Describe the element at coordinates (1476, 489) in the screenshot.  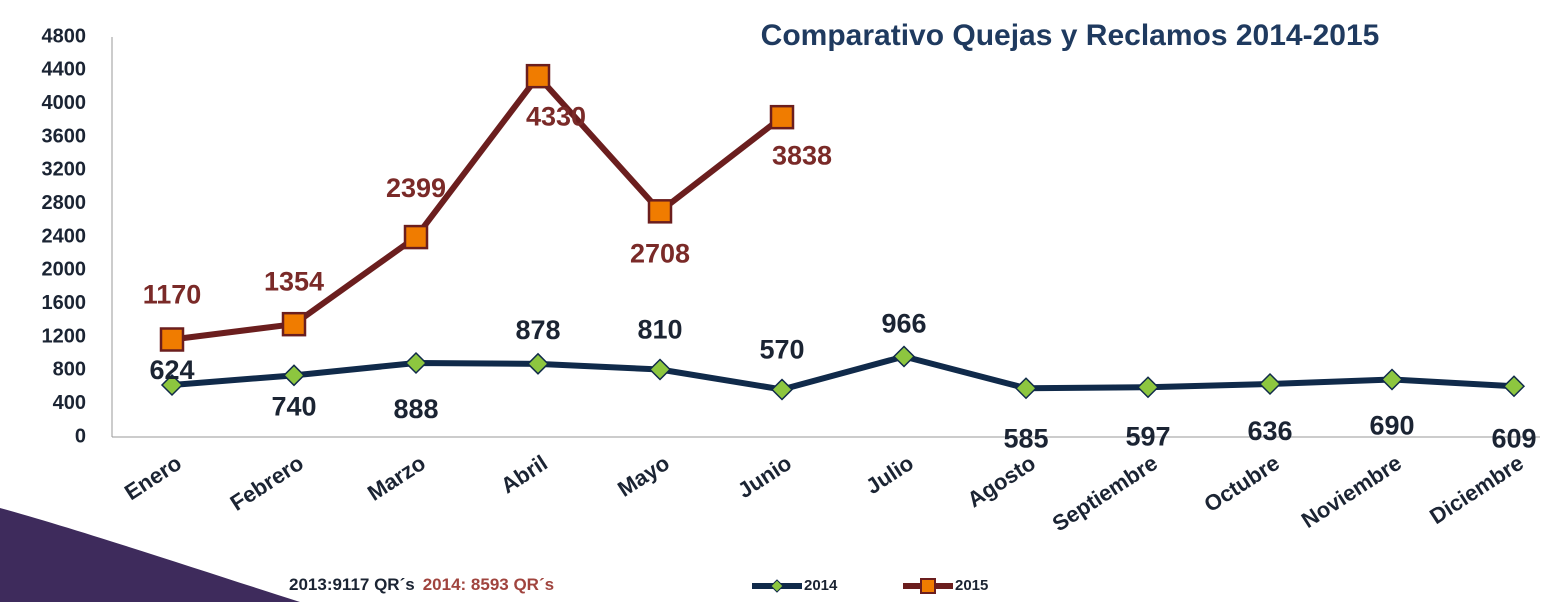
I see `x-tick-label: Diciembre` at that location.